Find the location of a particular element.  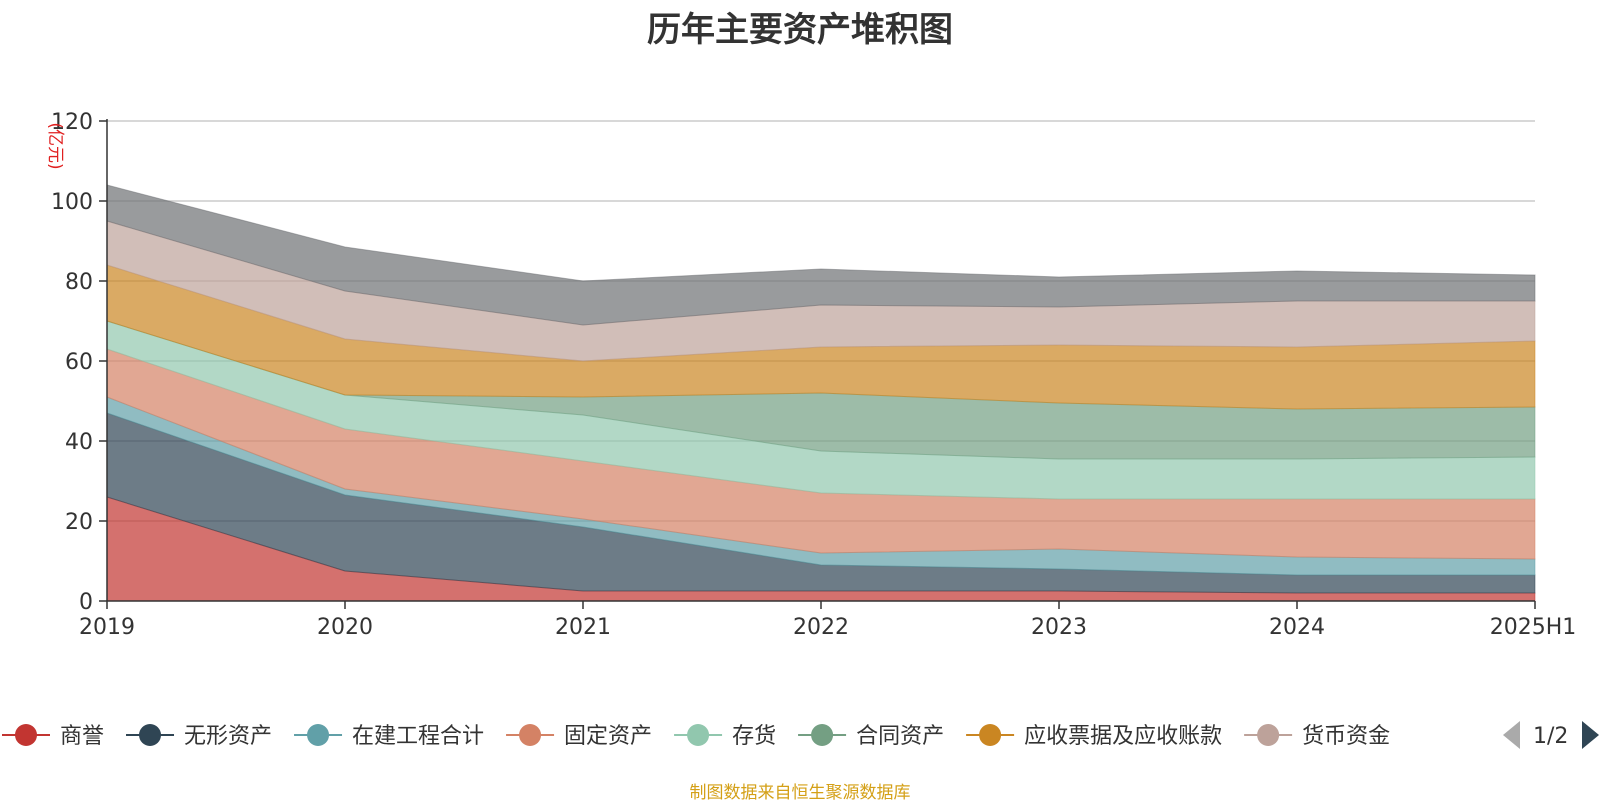

x-tick-label: 2019 is located at coordinates (107, 627).